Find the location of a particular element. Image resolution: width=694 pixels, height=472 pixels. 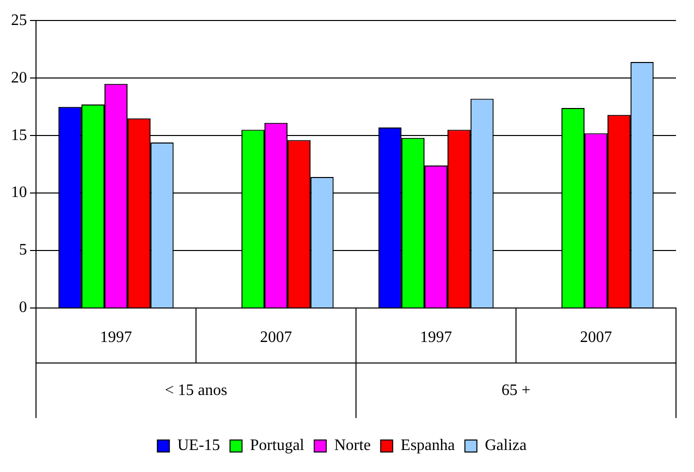

text: < 15 anos is located at coordinates (196, 391).